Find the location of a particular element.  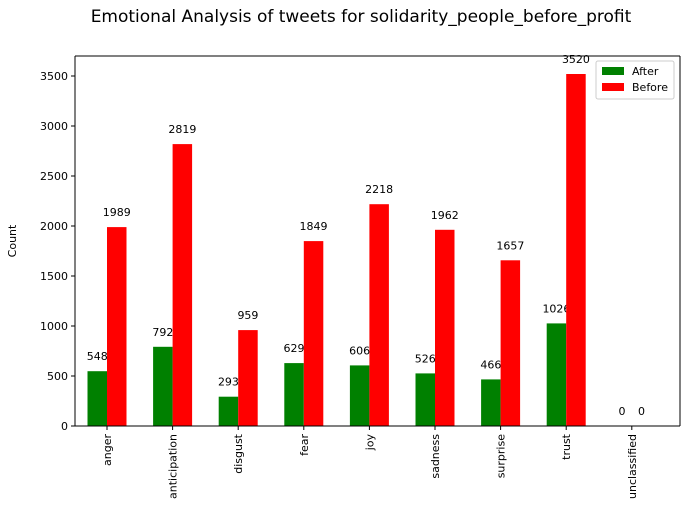

x-tick-label-surprise: surprise is located at coordinates (501, 456).